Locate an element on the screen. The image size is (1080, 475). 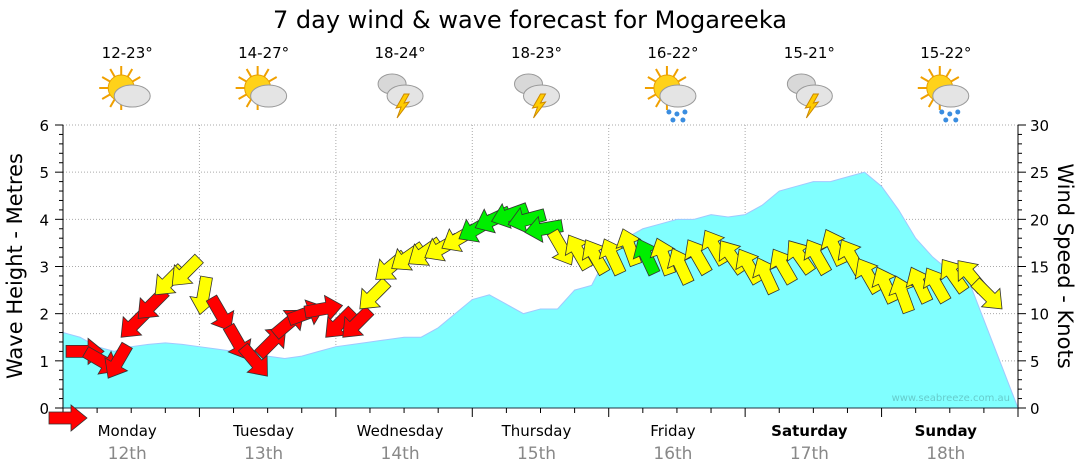
y-tick-label: 0 is located at coordinates (44, 409).